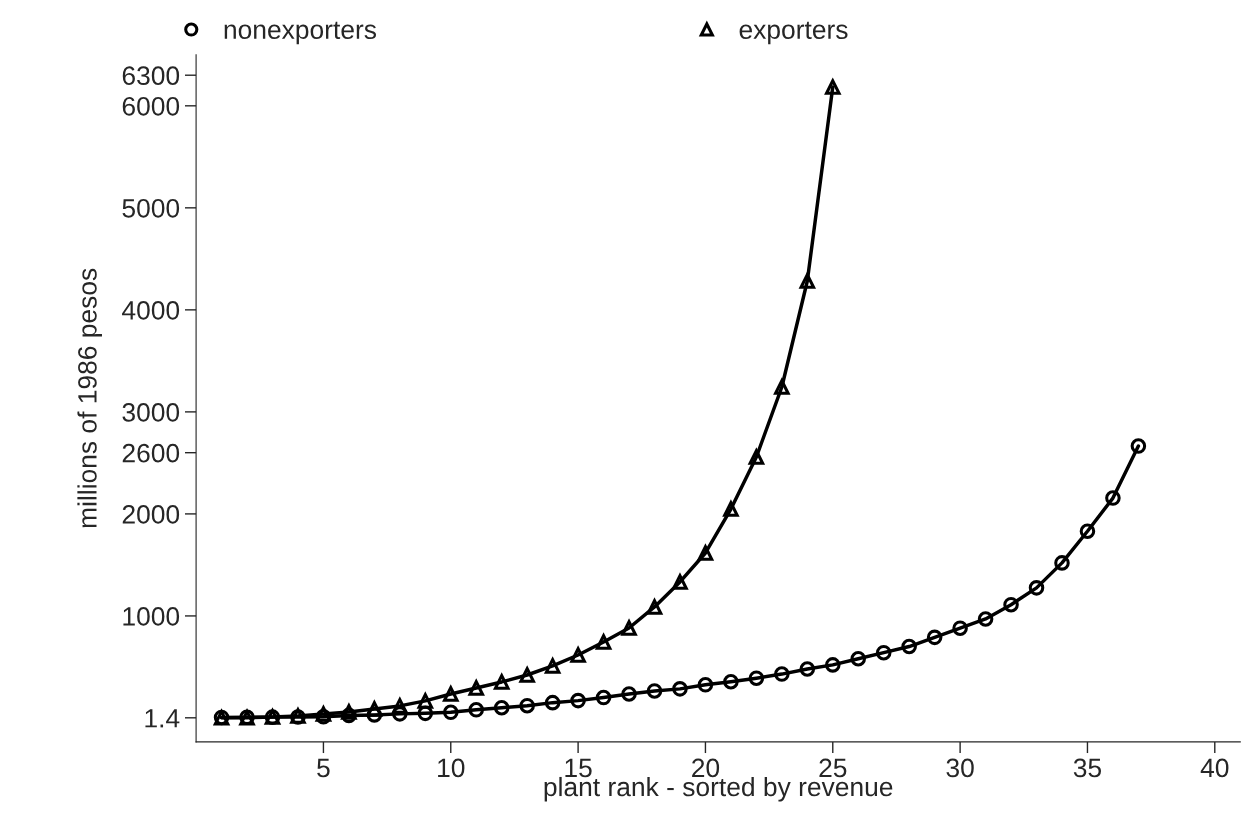  Describe the element at coordinates (833, 768) in the screenshot. I see `x-tick-label: 25` at that location.